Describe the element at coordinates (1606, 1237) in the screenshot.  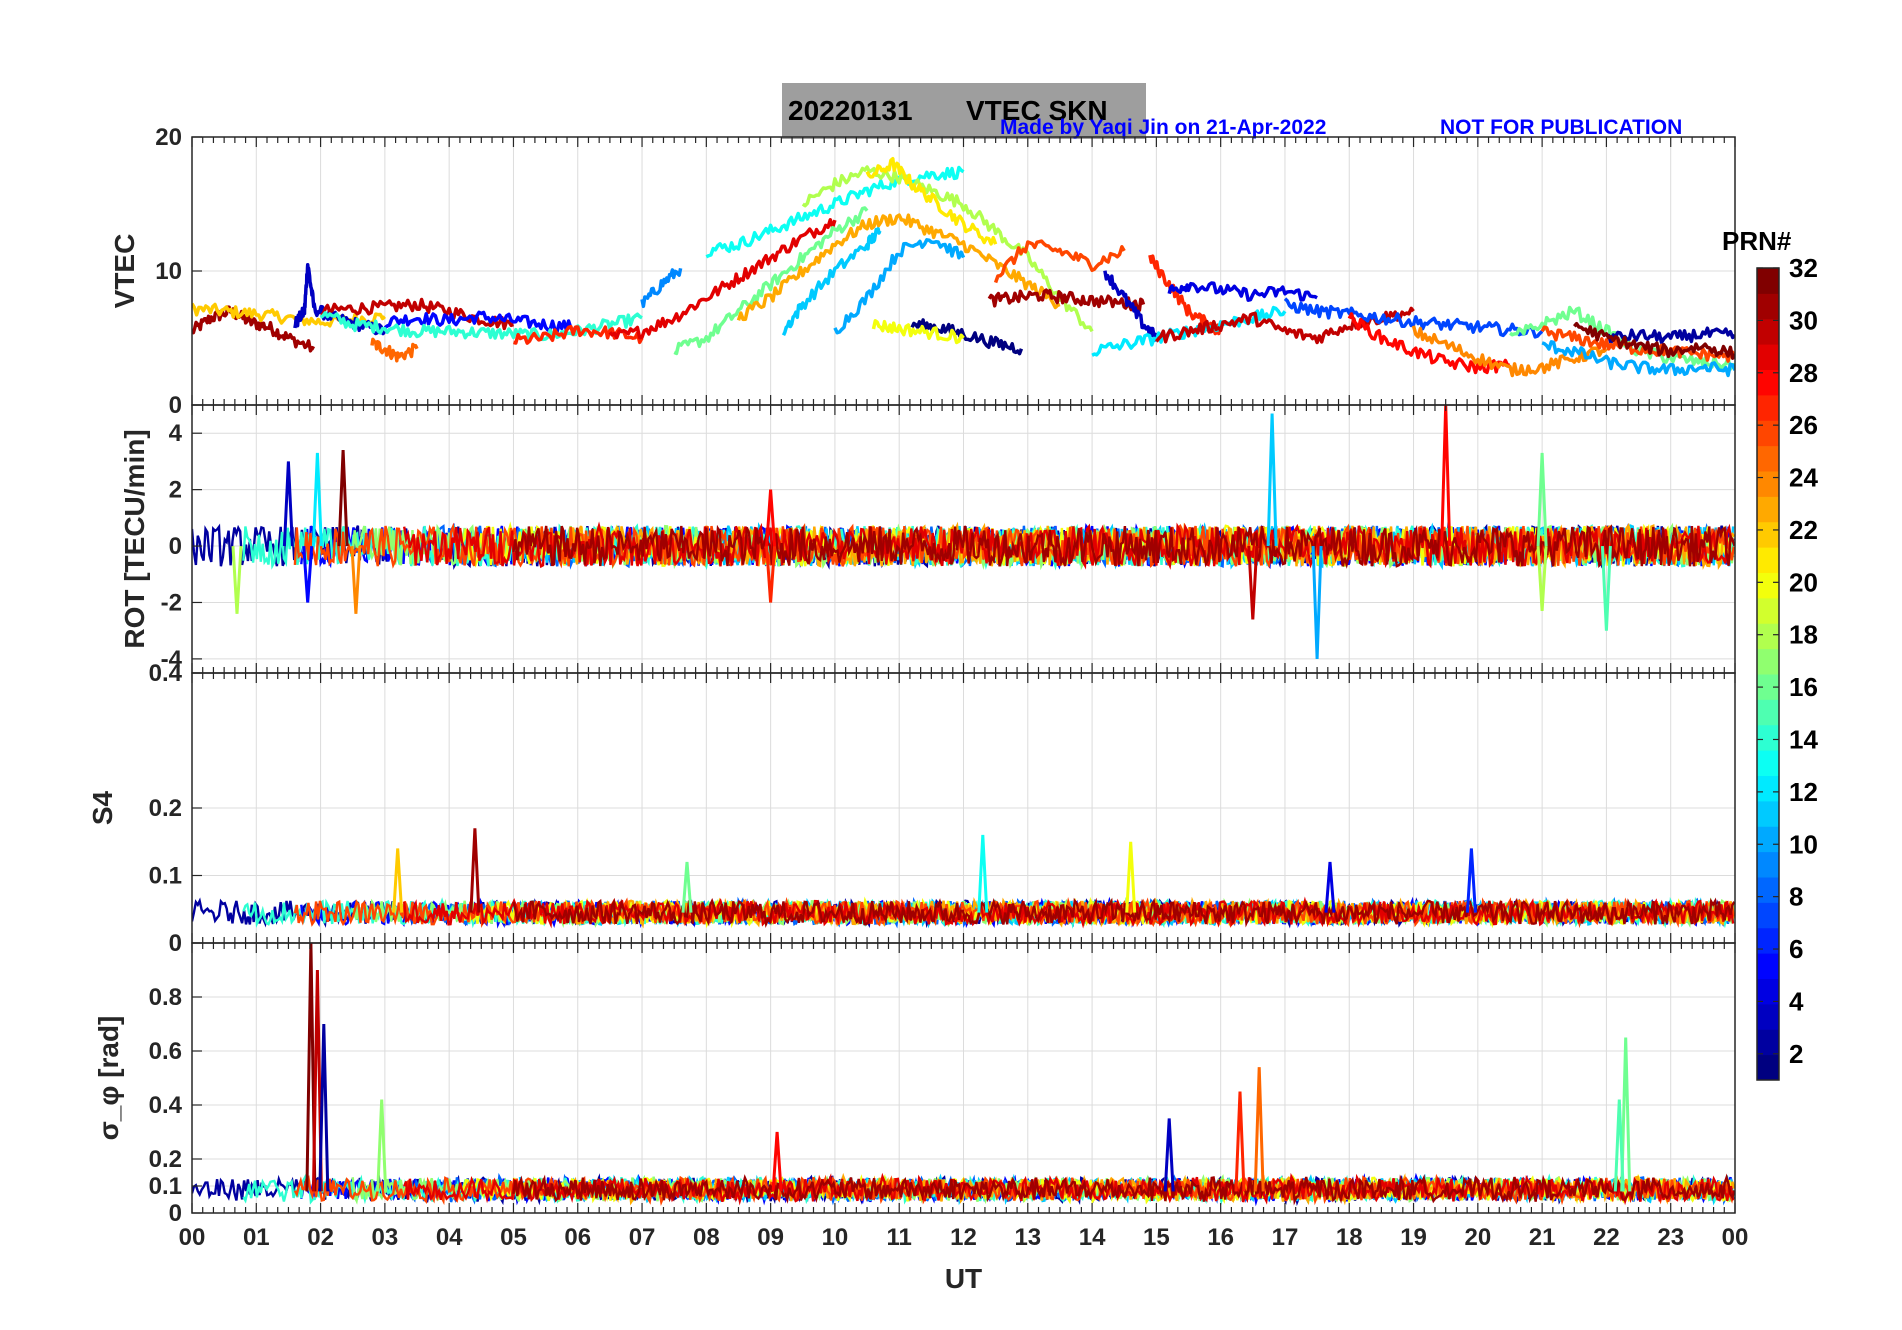
I see `xtick-label: 22` at that location.